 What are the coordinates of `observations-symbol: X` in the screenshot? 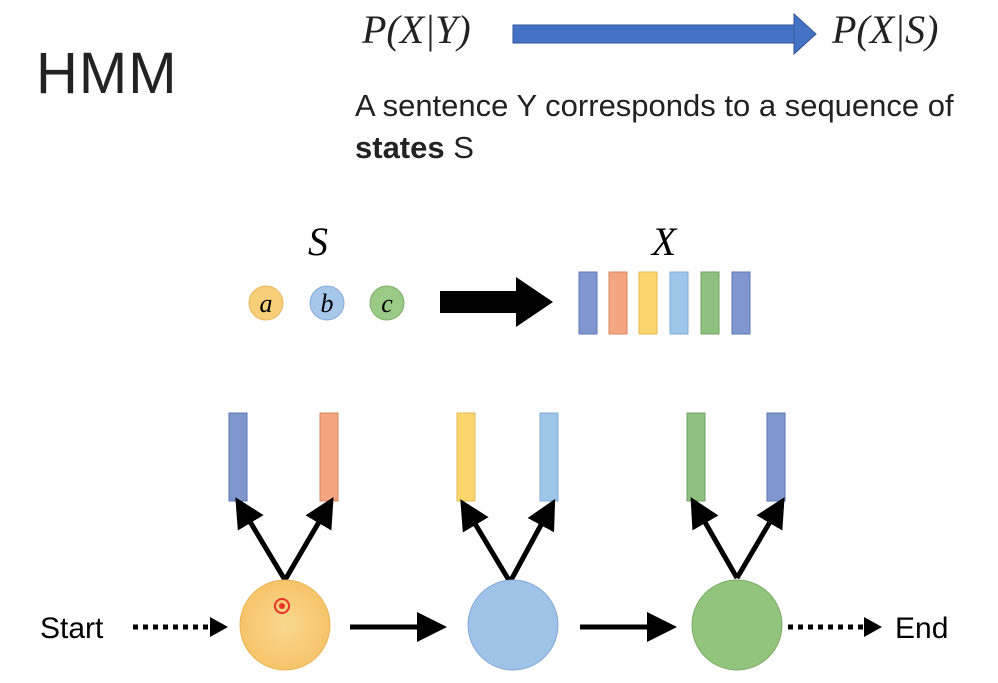 It's located at (664, 241).